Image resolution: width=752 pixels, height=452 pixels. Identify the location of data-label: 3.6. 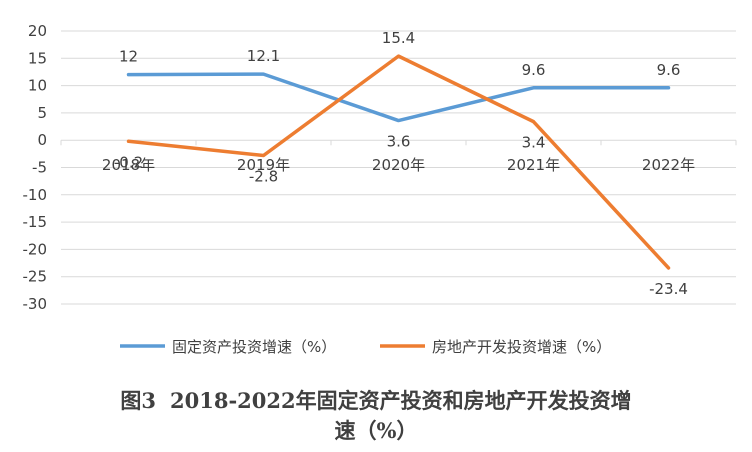
(399, 142).